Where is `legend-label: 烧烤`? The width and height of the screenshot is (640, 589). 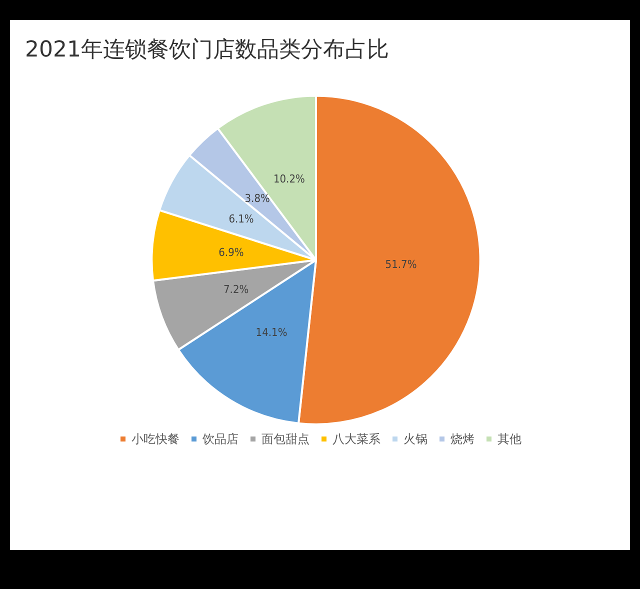 legend-label: 烧烤 is located at coordinates (462, 439).